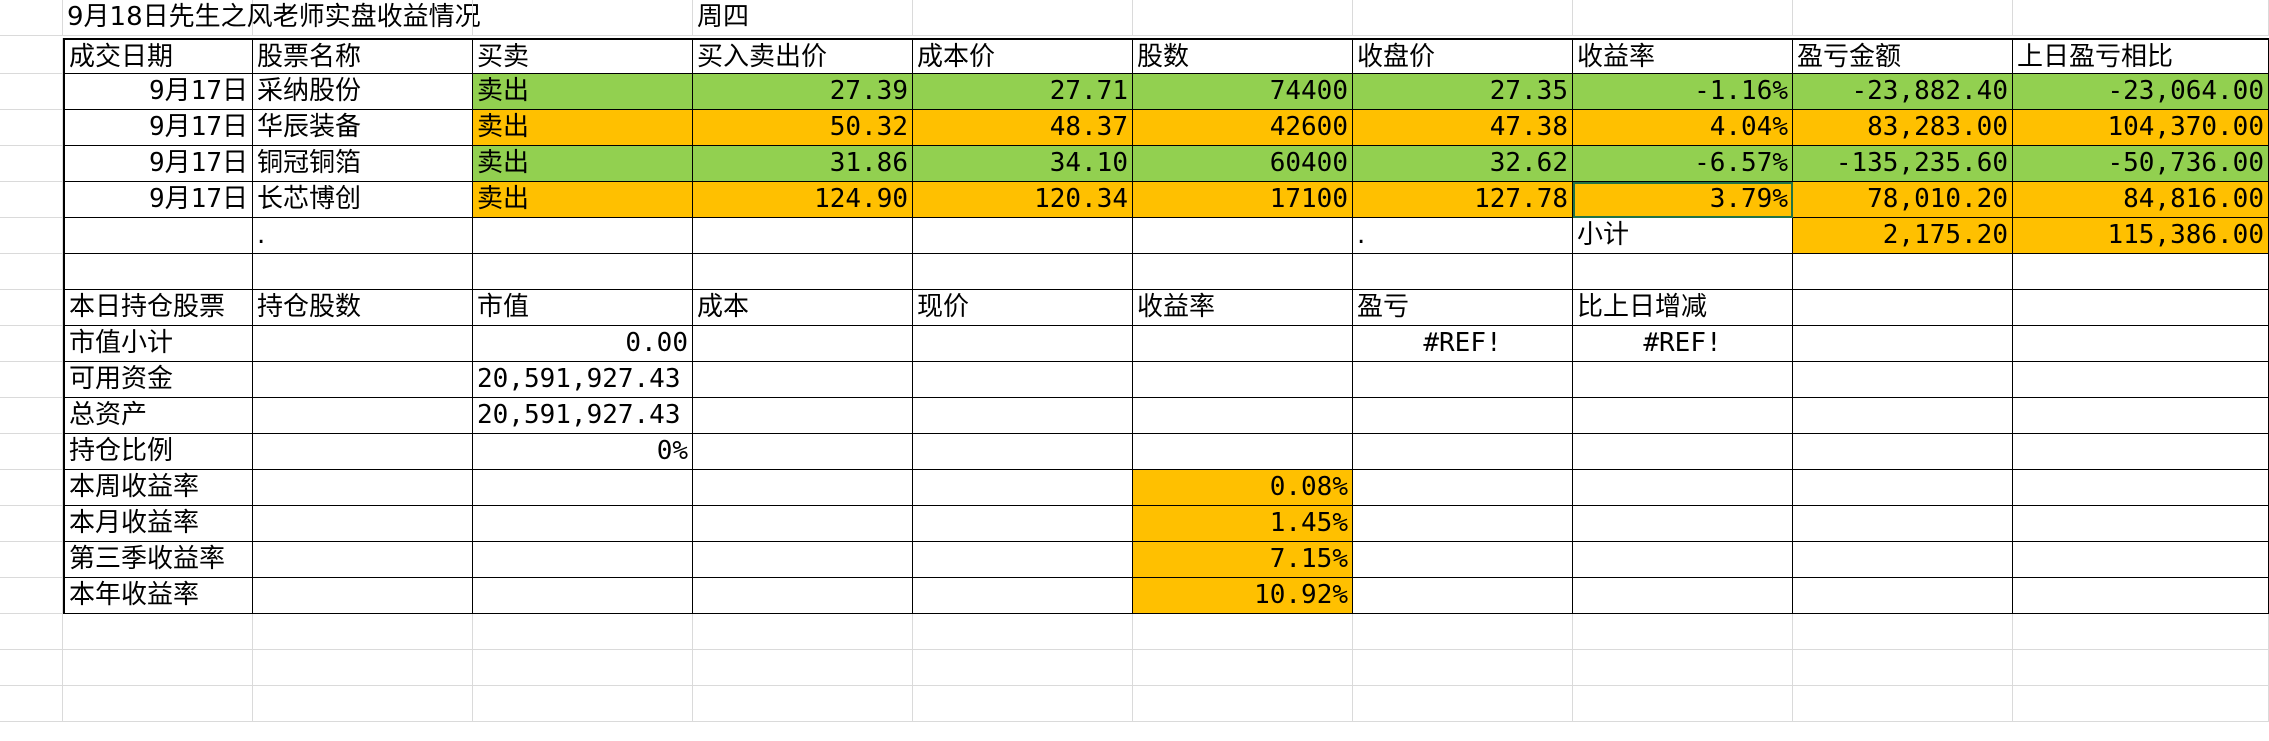  Describe the element at coordinates (158, 308) in the screenshot. I see `holding-header-cell: 本日持仓股票` at that location.